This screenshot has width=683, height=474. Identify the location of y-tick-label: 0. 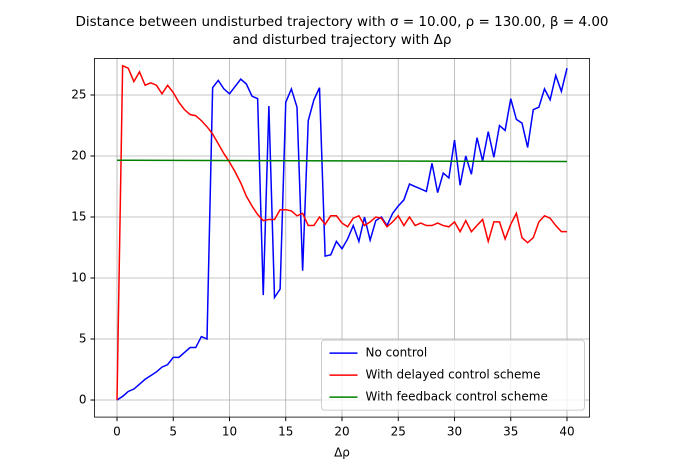
(83, 400).